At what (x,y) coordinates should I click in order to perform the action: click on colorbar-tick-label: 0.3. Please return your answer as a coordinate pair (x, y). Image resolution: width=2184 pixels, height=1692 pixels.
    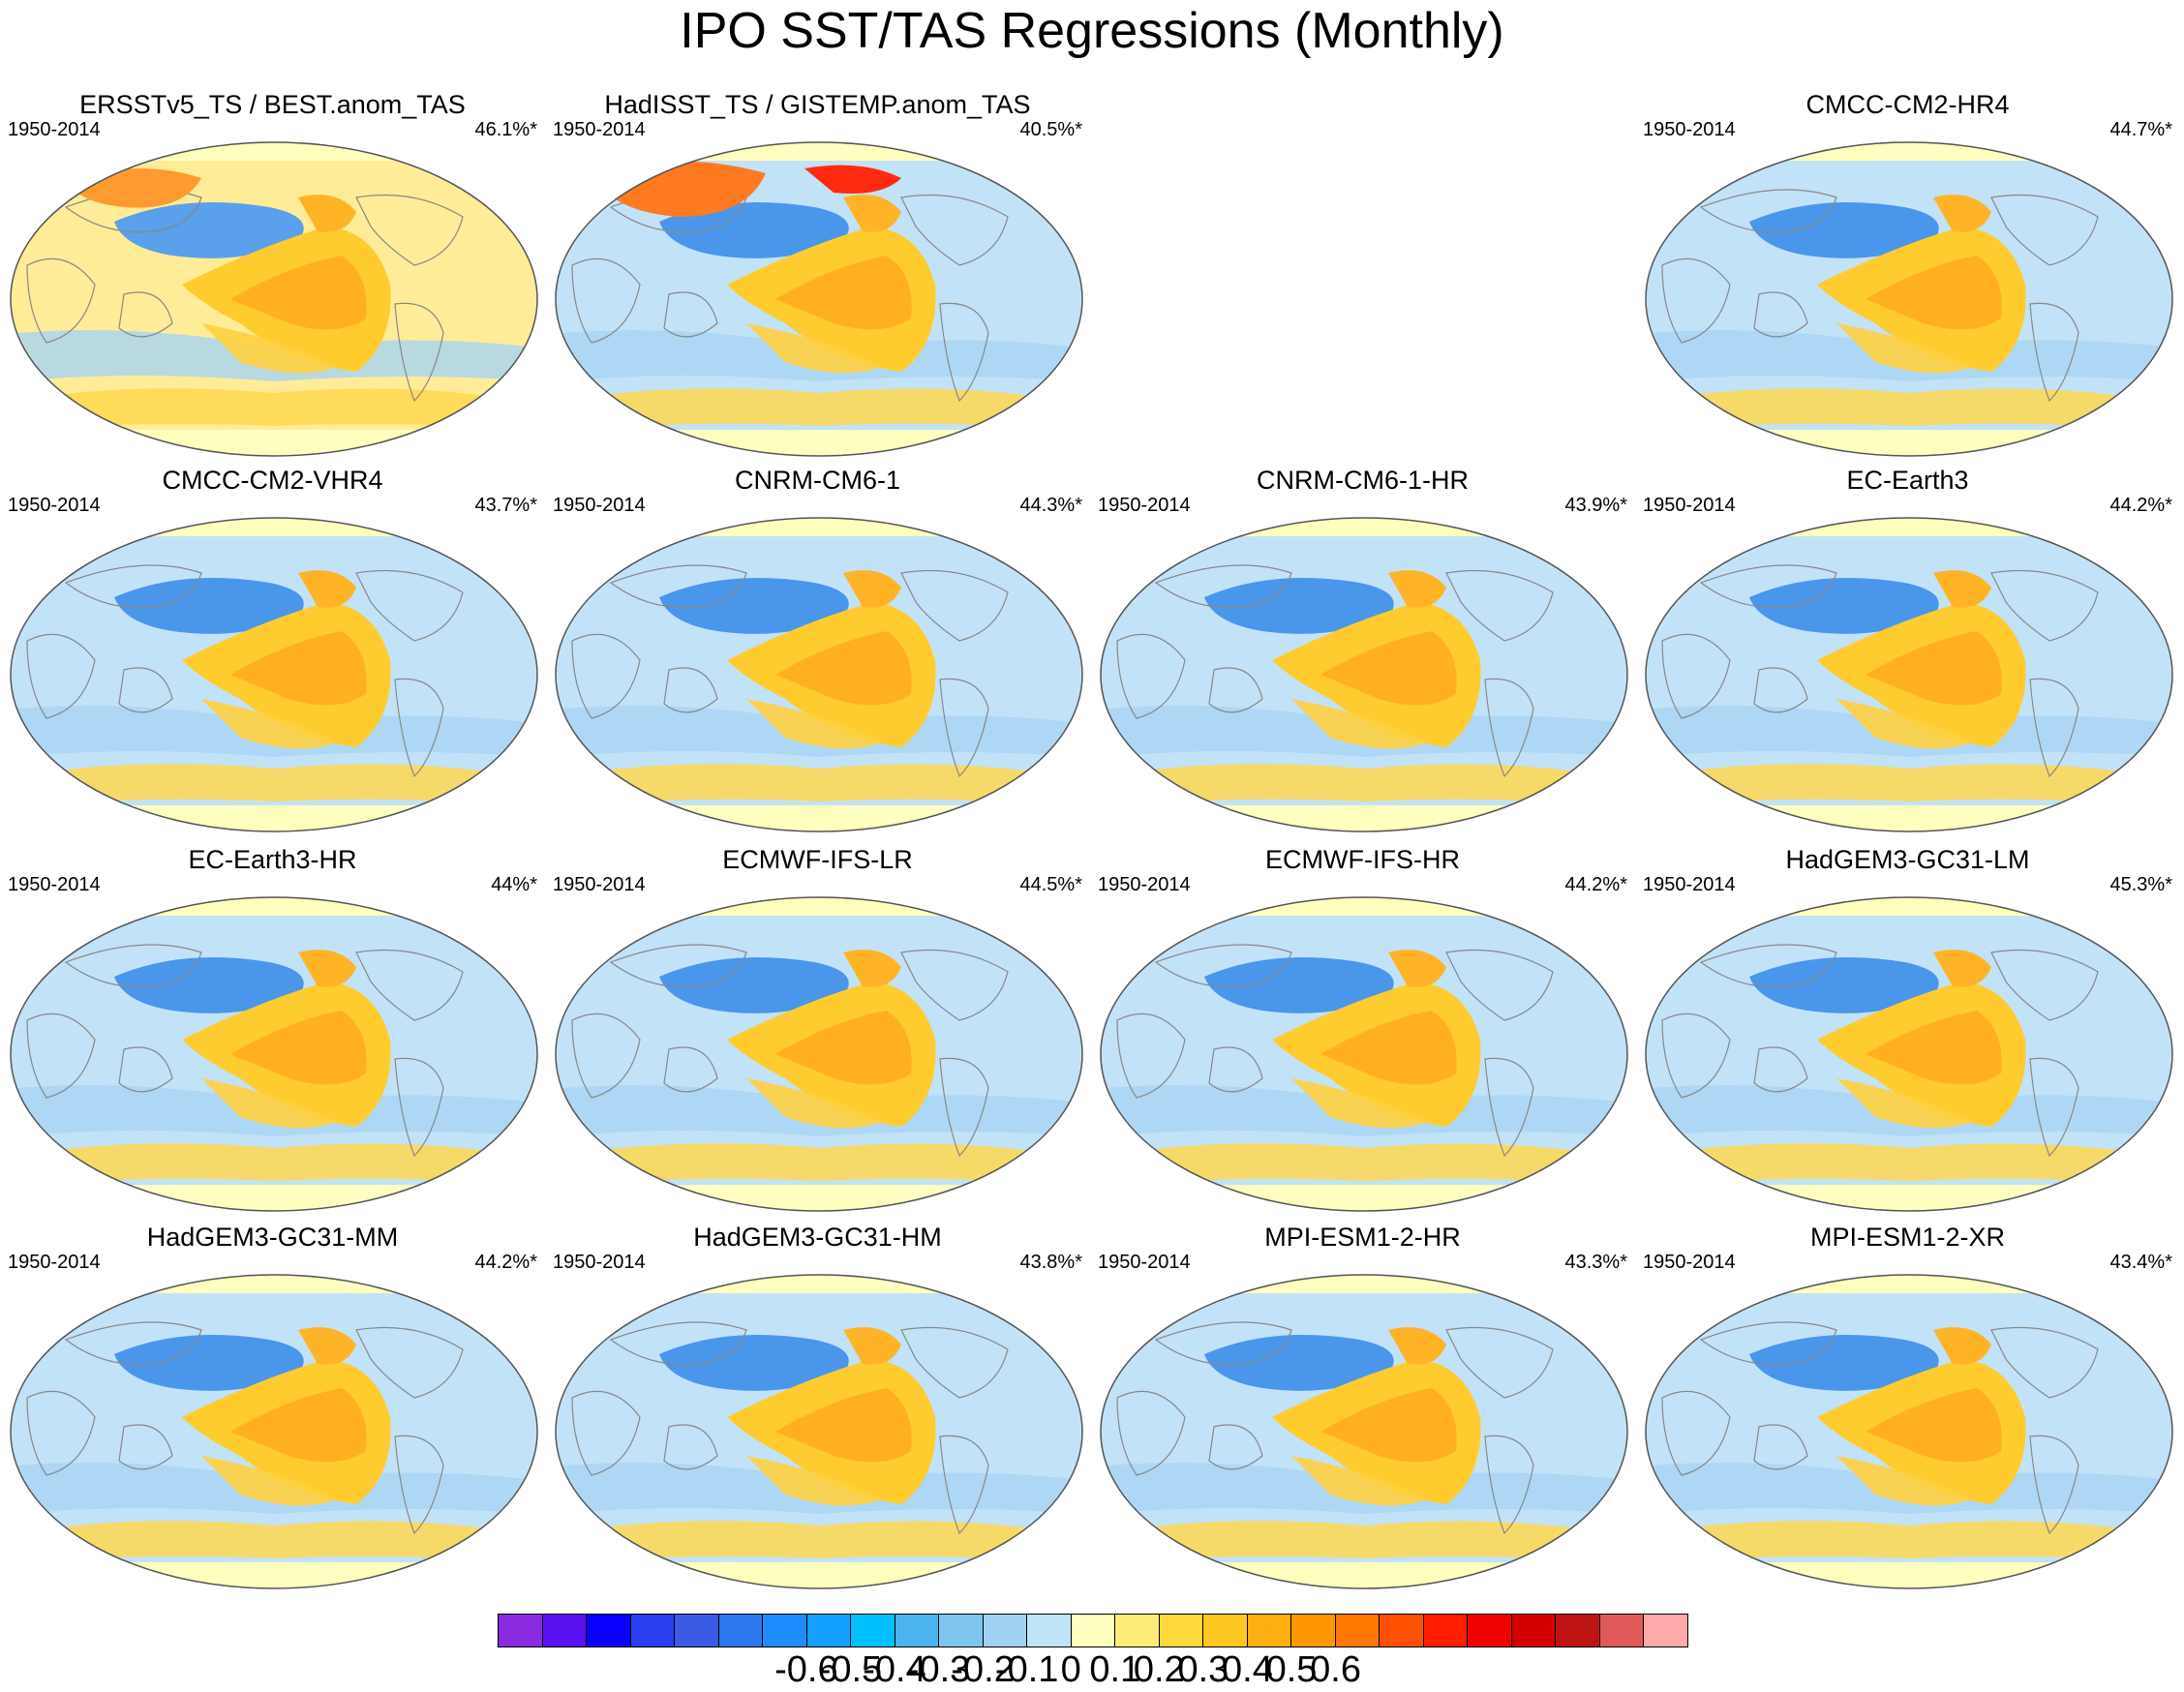
    Looking at the image, I should click on (1203, 1669).